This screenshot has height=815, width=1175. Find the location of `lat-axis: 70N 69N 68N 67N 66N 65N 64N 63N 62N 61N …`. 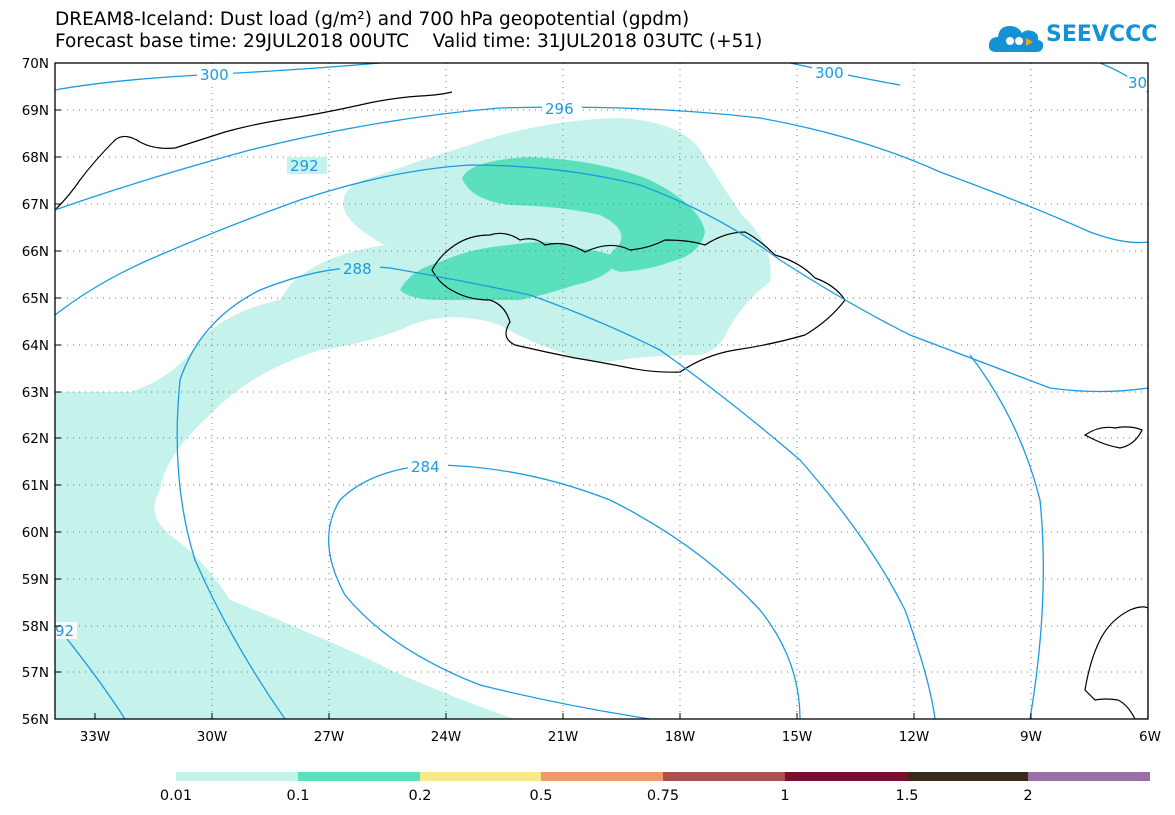

lat-axis: 70N 69N 68N 67N 66N 65N 64N 63N 62N 61N … is located at coordinates (41, 392).